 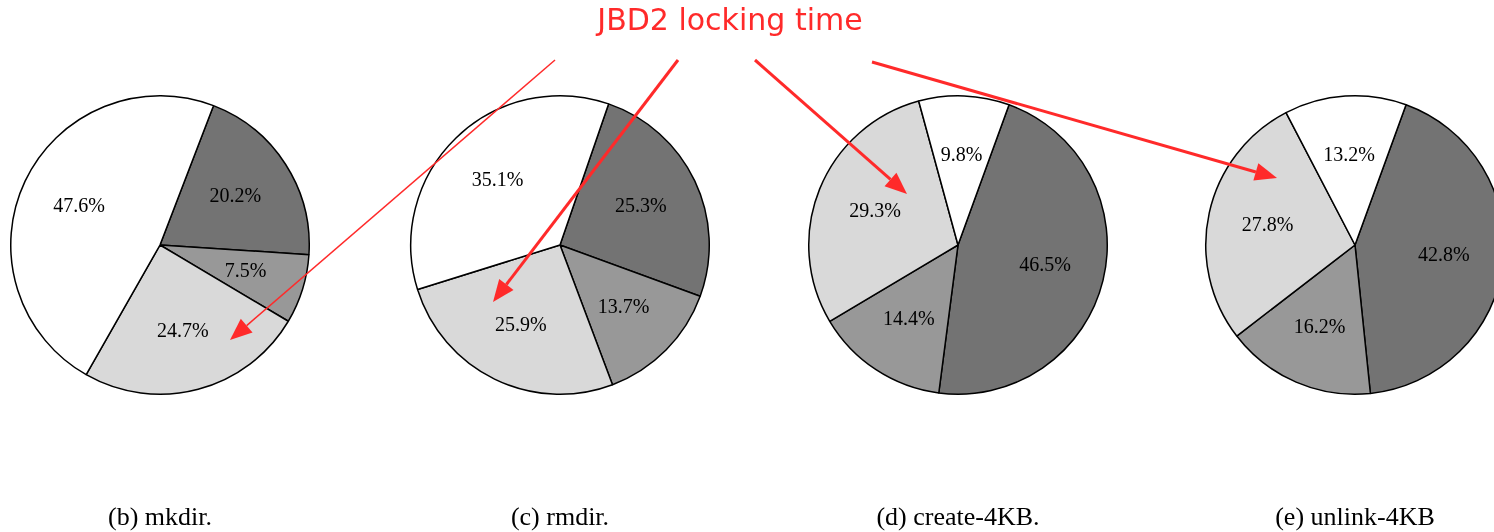 What do you see at coordinates (1267, 223) in the screenshot?
I see `data-label: 27.8%` at bounding box center [1267, 223].